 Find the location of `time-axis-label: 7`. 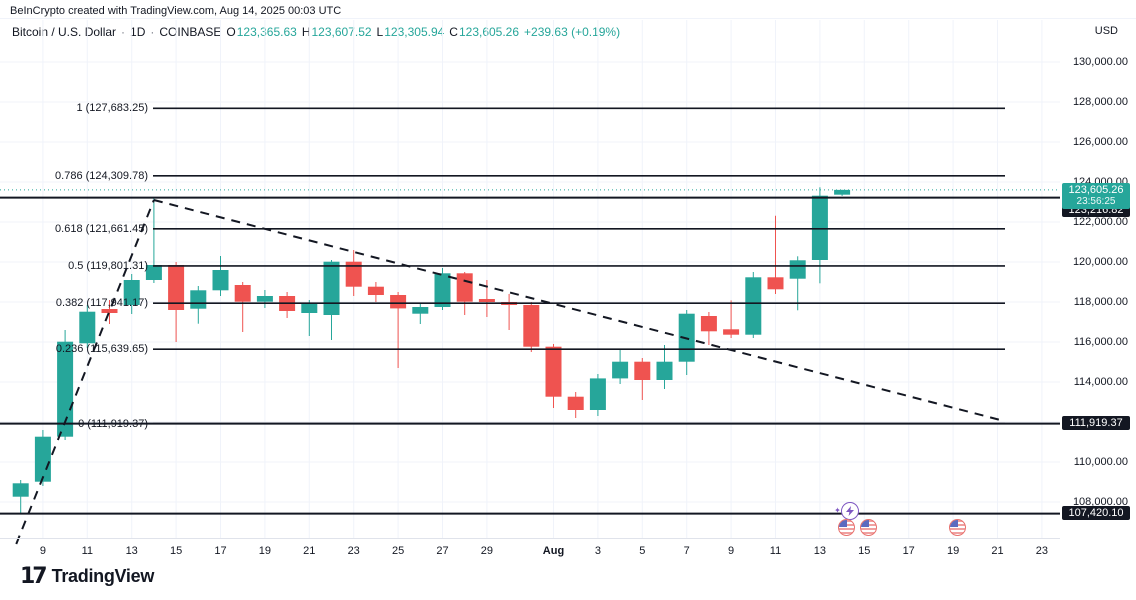

time-axis-label: 7 is located at coordinates (686, 551).